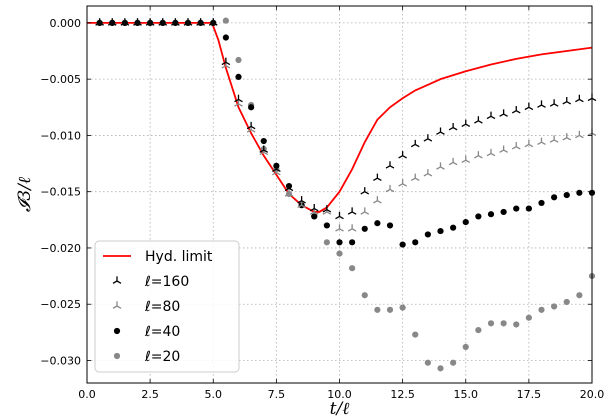 The image size is (613, 419). What do you see at coordinates (60, 135) in the screenshot?
I see `y-tick-label: −0.010` at bounding box center [60, 135].